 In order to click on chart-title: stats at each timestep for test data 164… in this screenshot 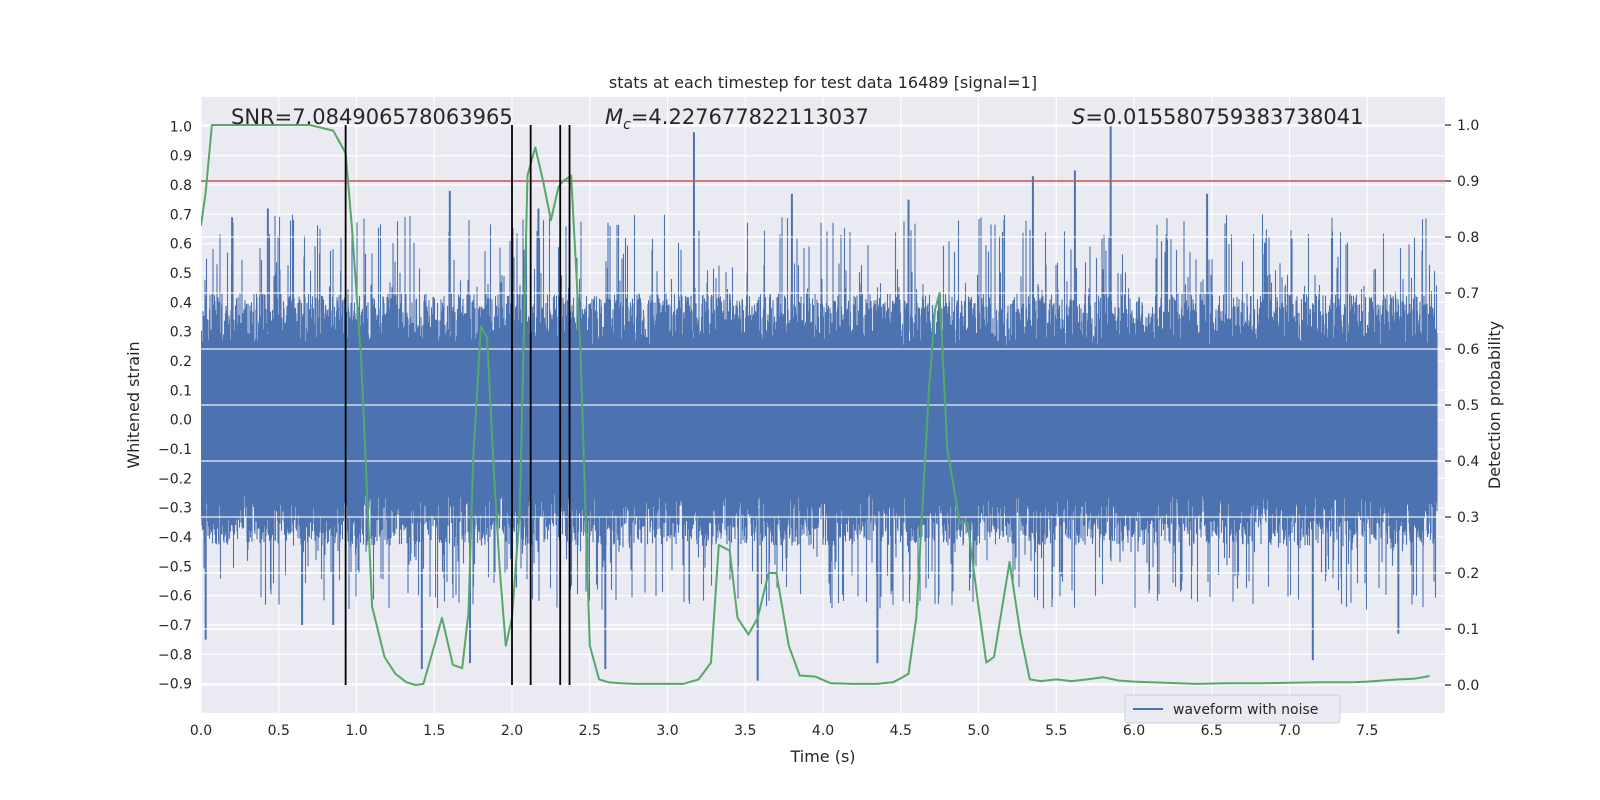, I will do `click(823, 82)`.